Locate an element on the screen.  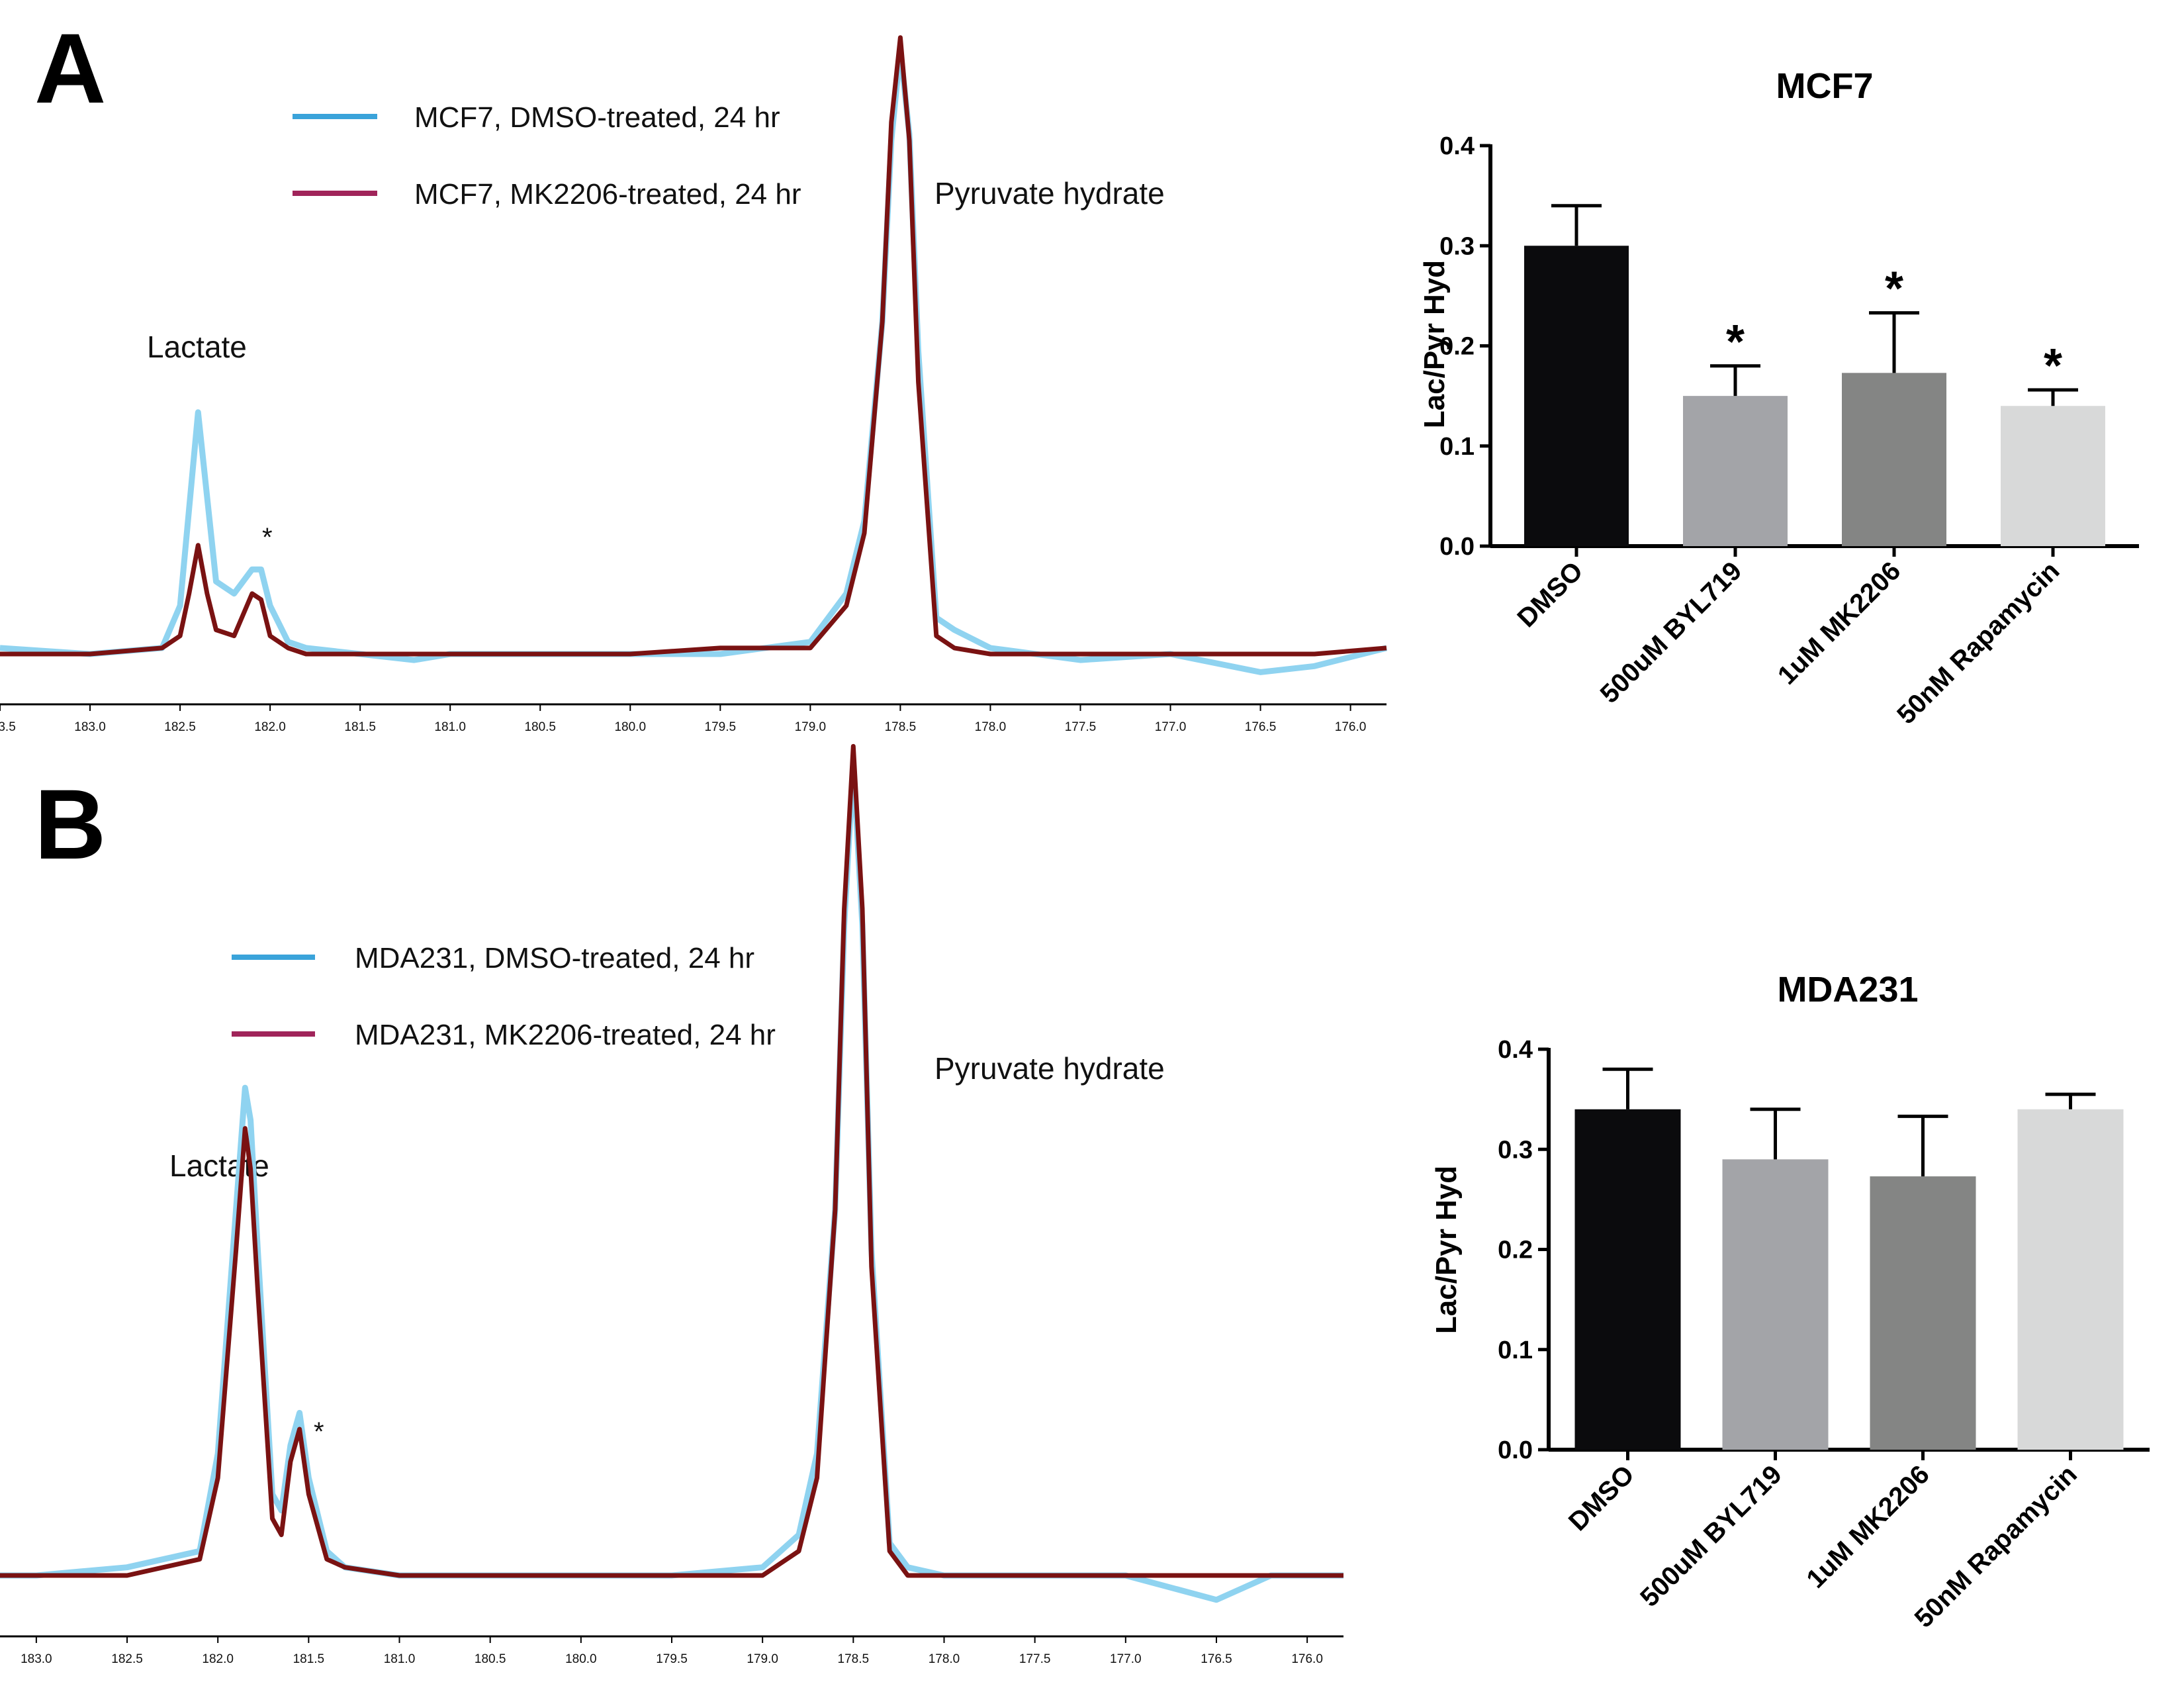
bar-title-a: MCF7 is located at coordinates (1825, 86).